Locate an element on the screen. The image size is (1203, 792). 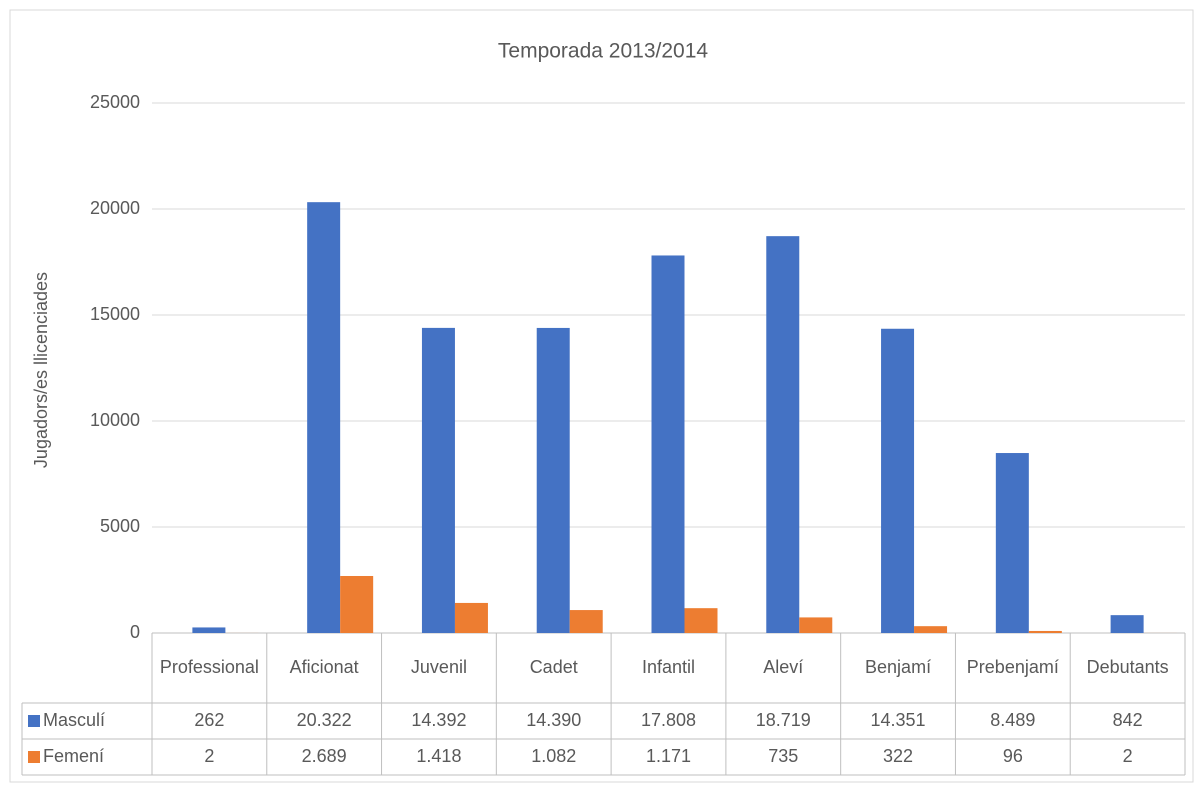
x-tick-label: Professional is located at coordinates (209, 667).